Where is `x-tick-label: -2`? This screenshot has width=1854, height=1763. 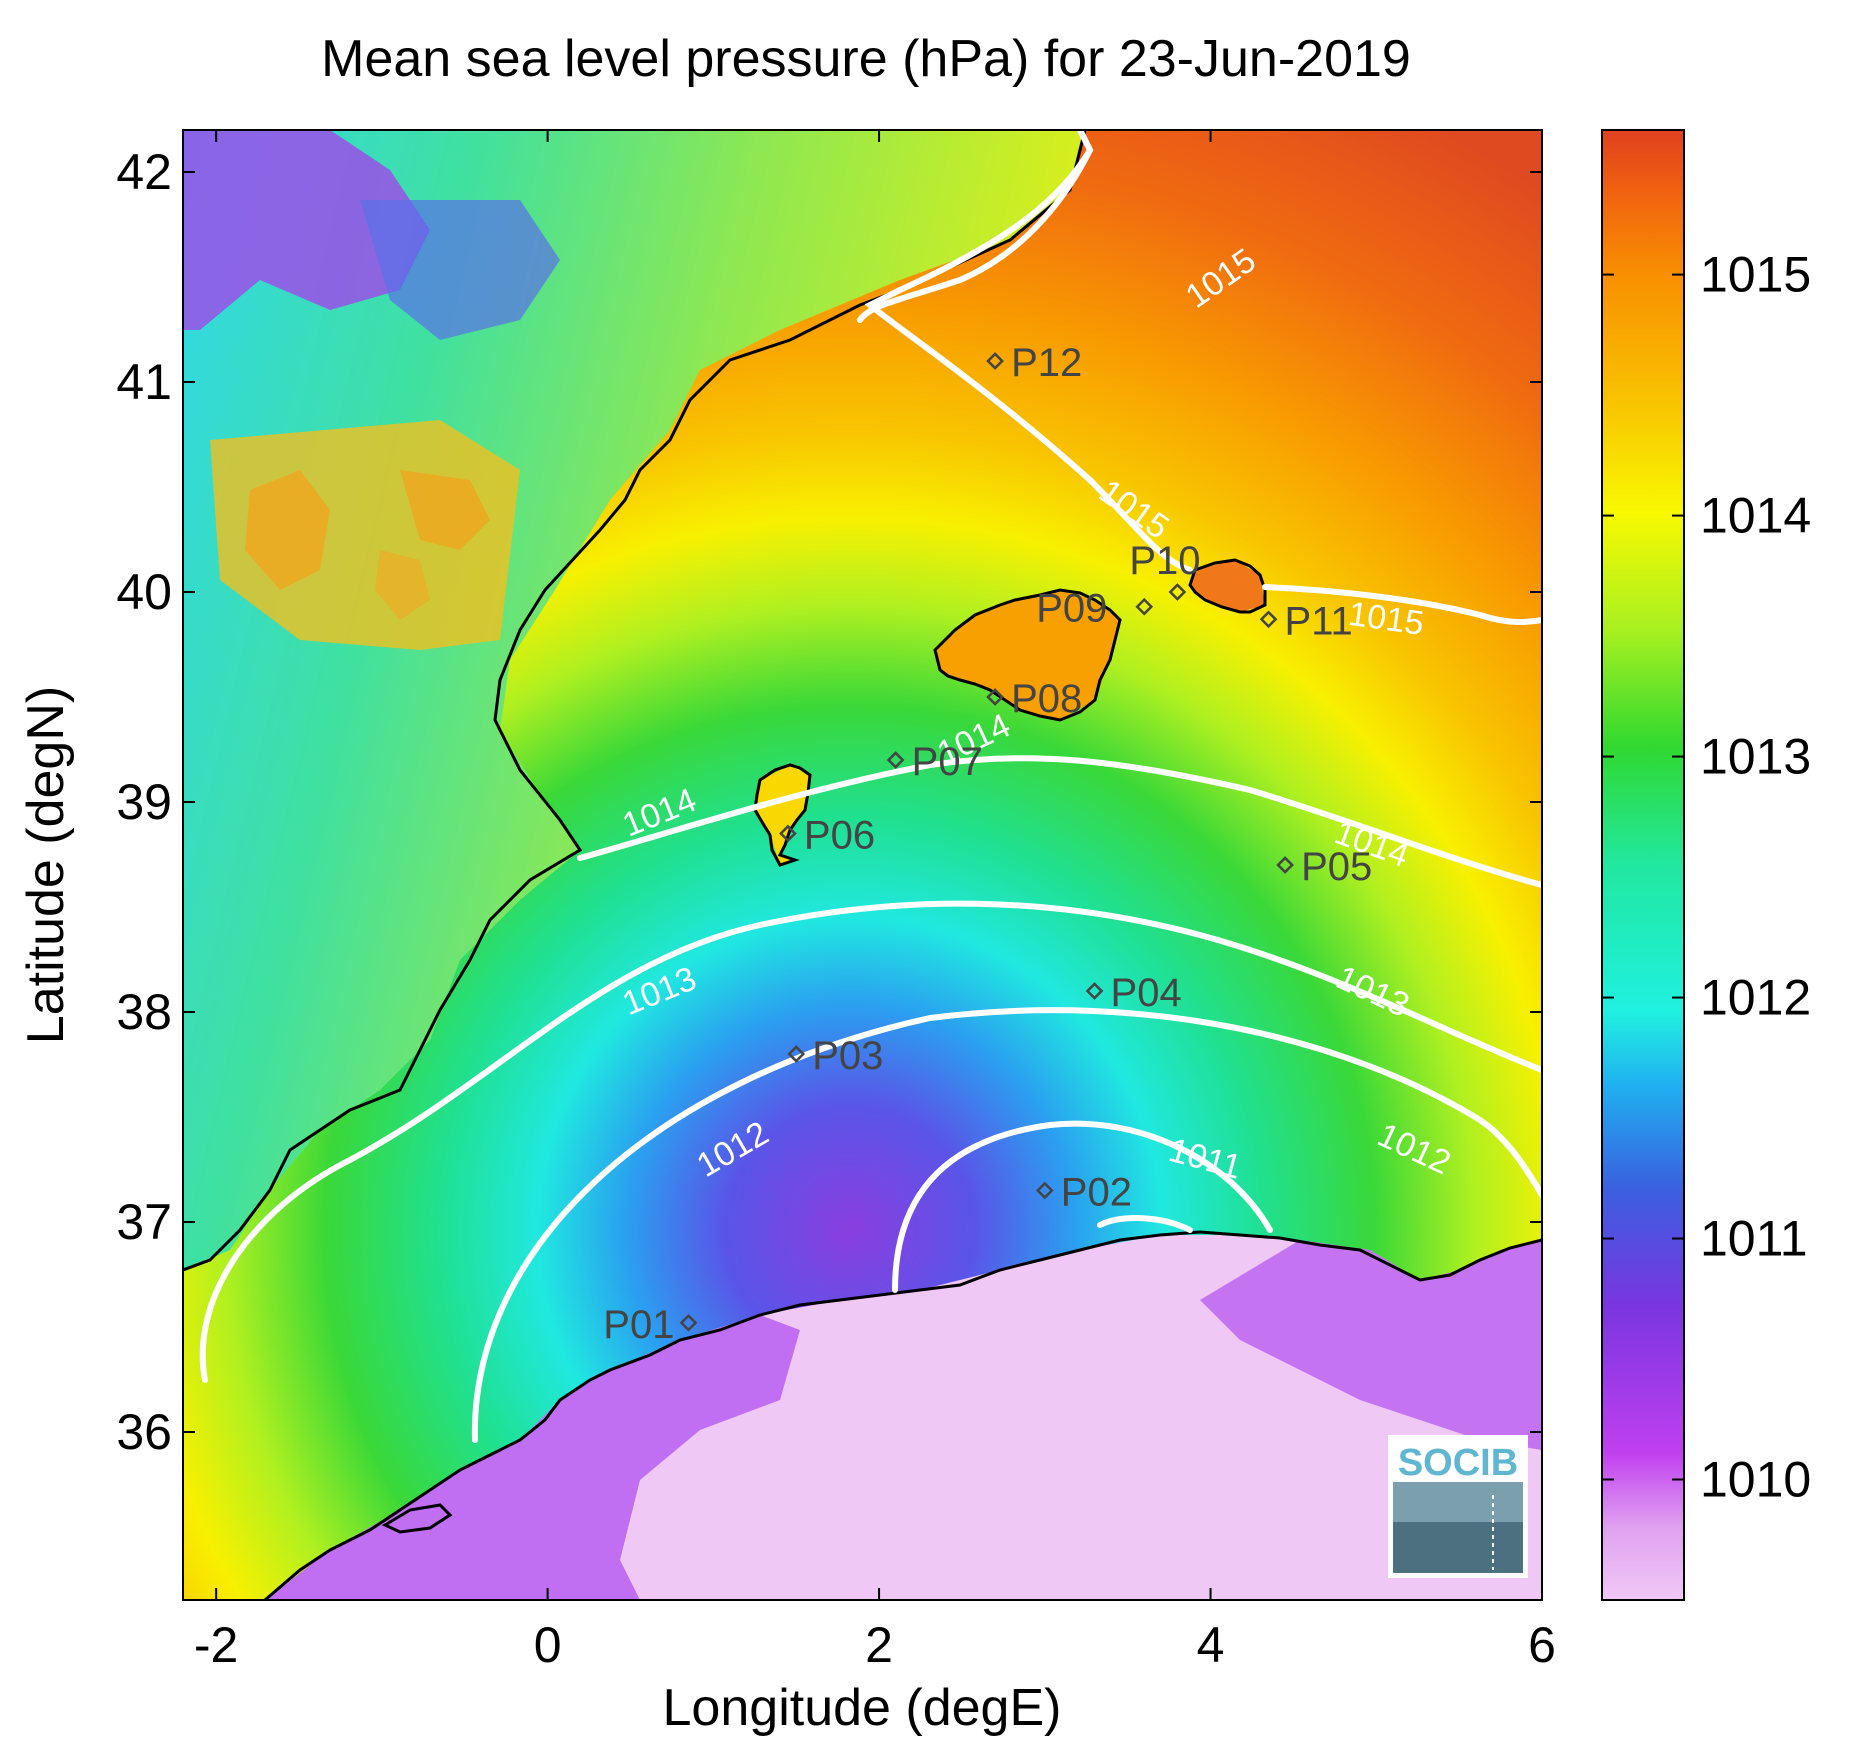 x-tick-label: -2 is located at coordinates (216, 1645).